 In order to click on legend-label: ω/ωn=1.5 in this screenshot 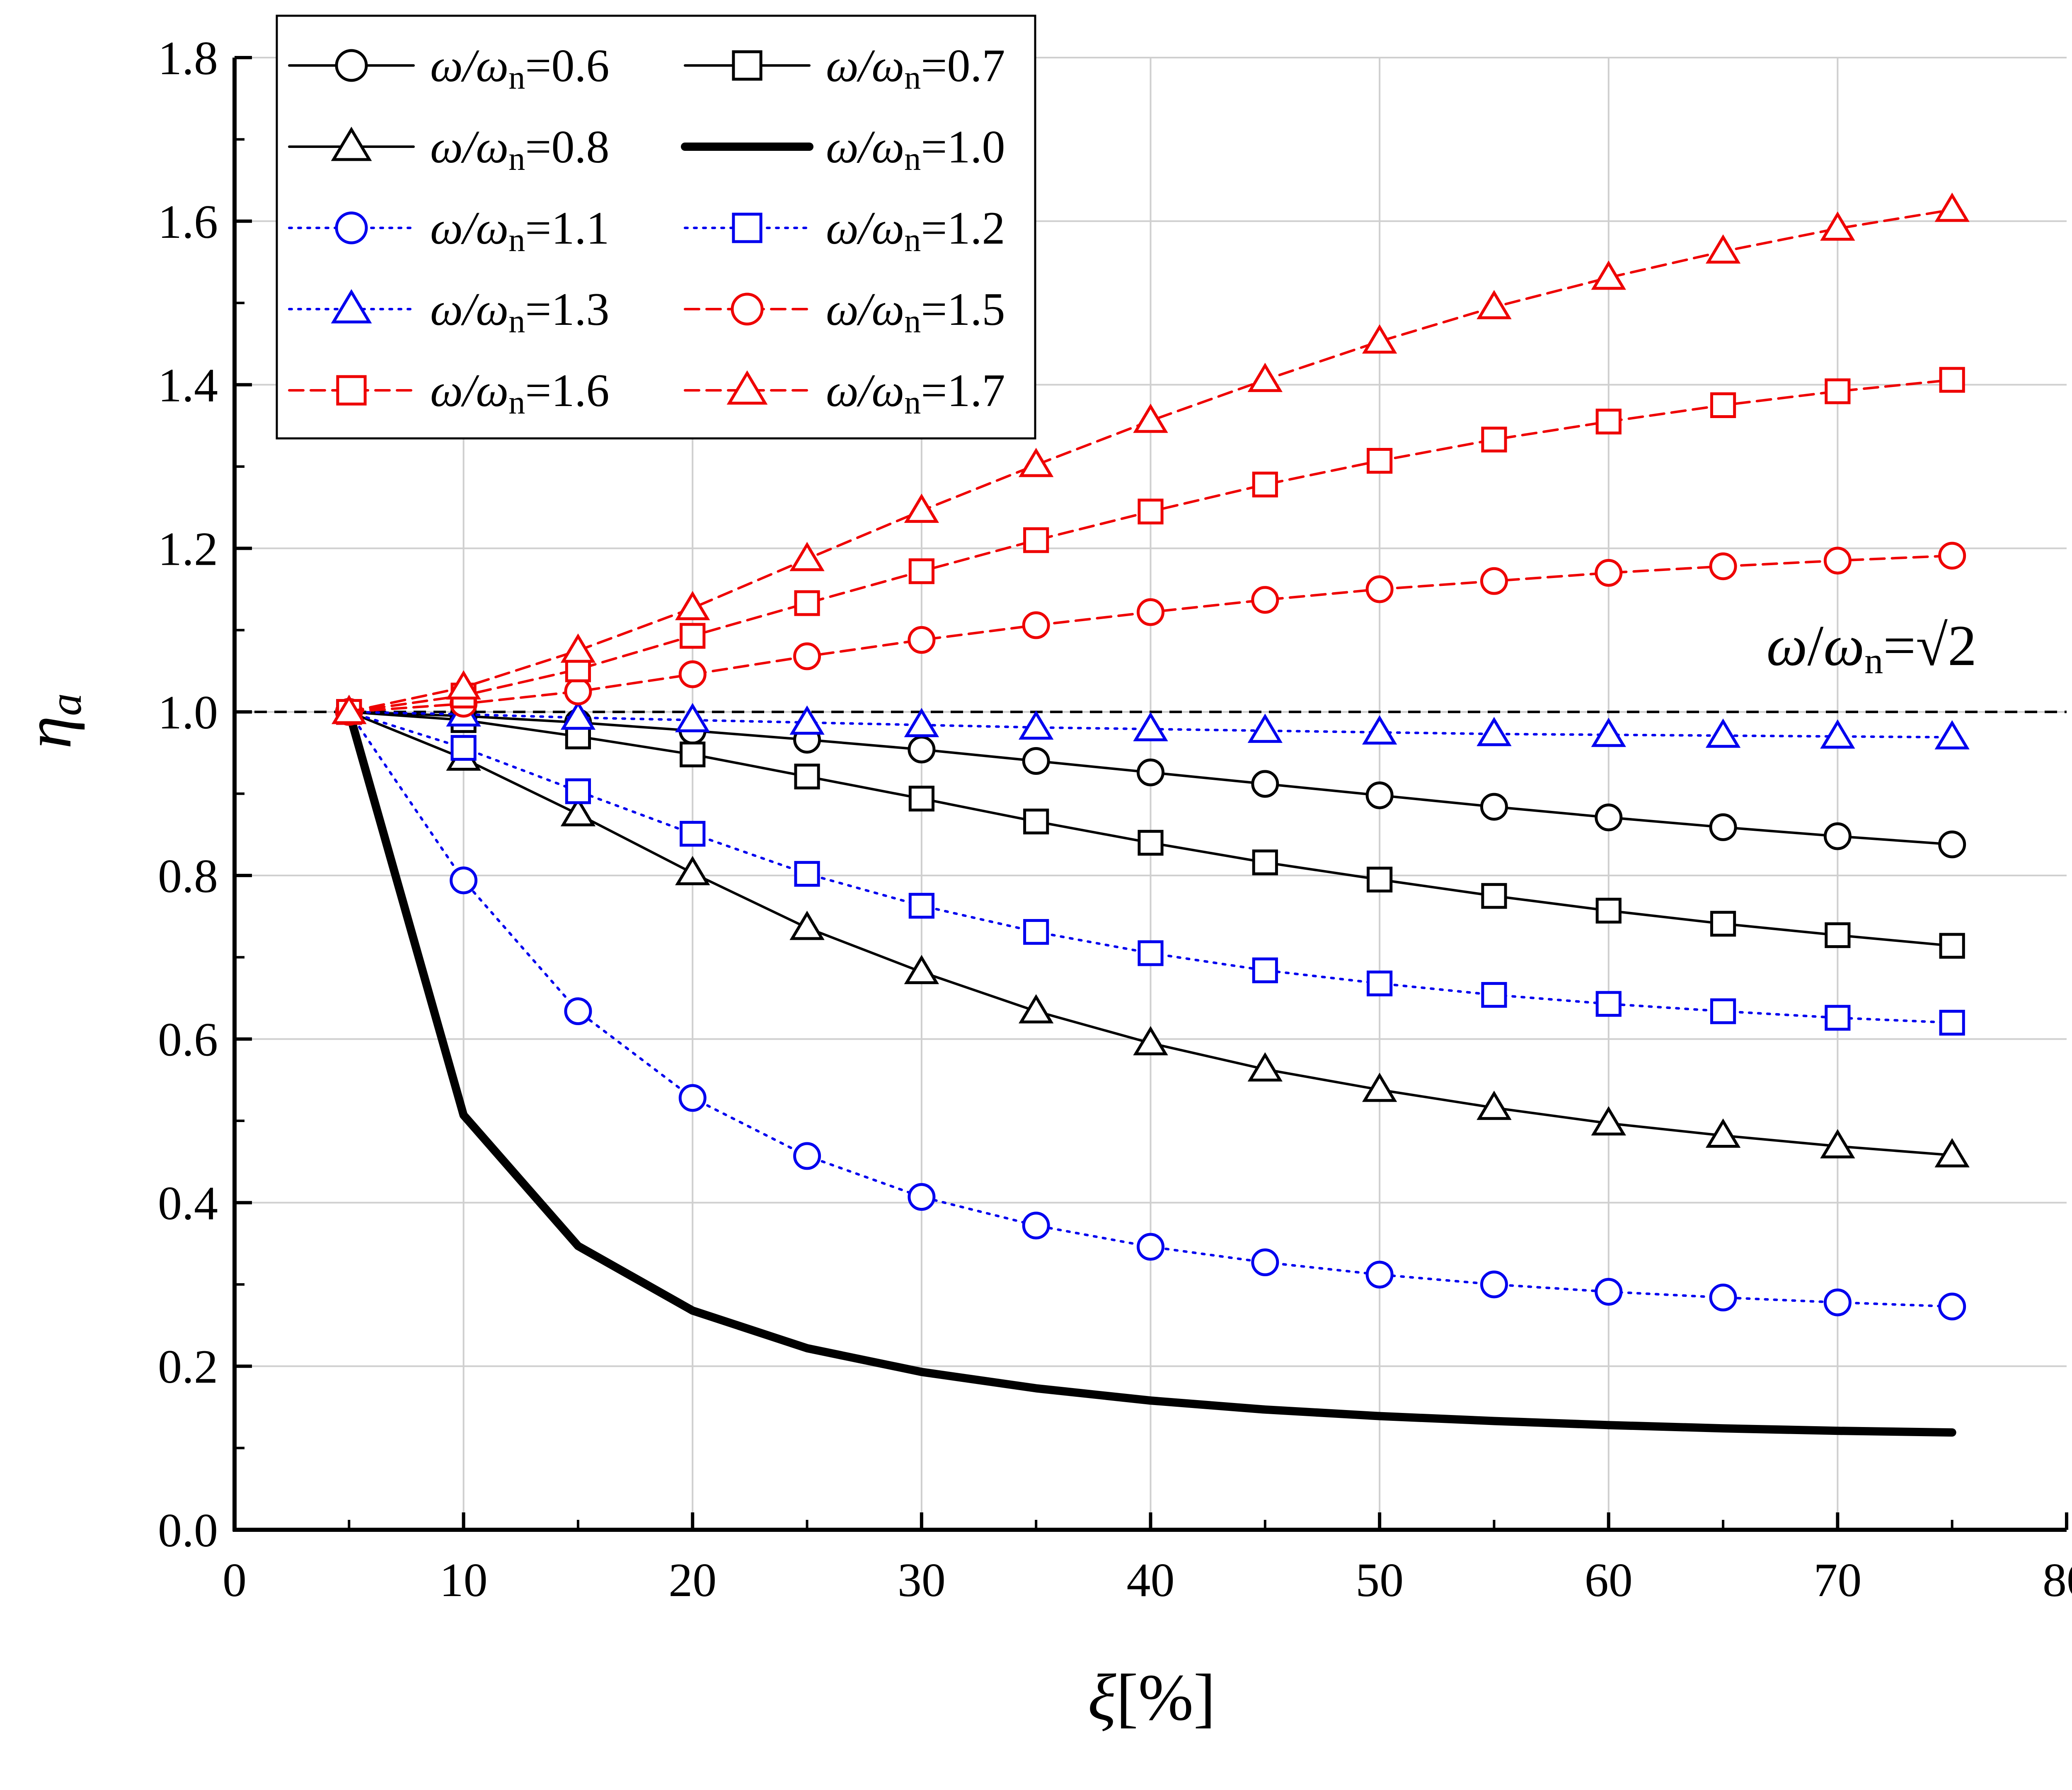, I will do `click(915, 312)`.